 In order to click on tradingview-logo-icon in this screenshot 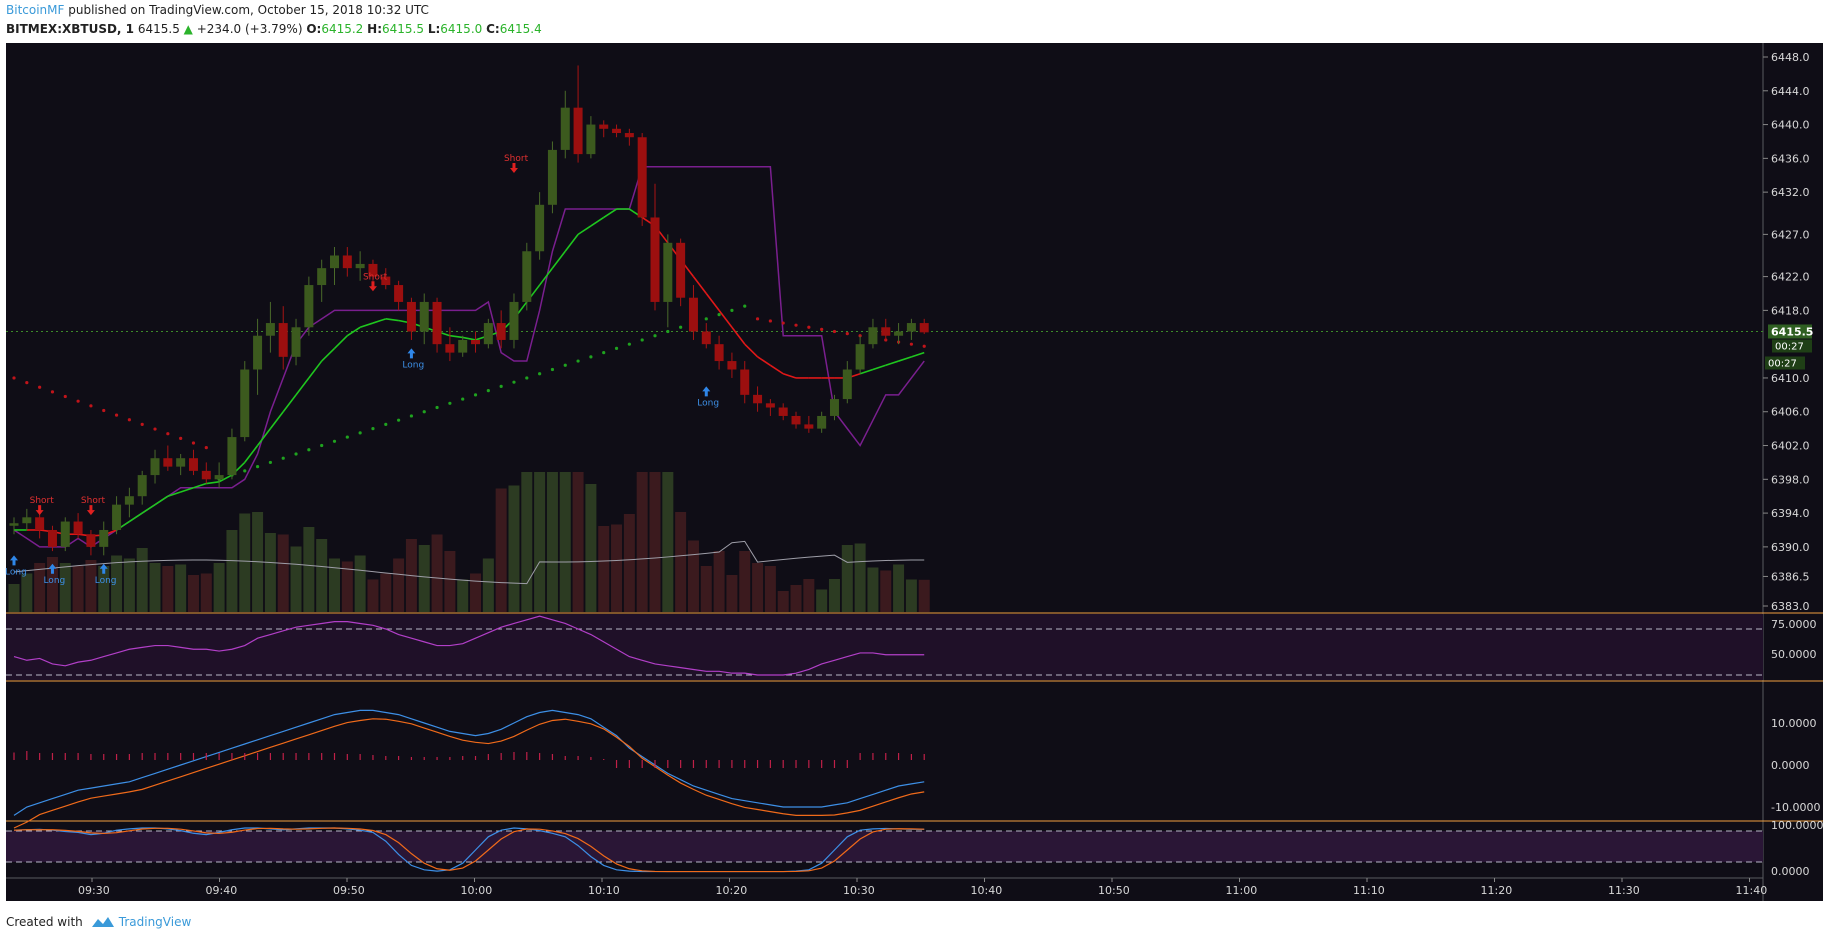, I will do `click(102, 922)`.